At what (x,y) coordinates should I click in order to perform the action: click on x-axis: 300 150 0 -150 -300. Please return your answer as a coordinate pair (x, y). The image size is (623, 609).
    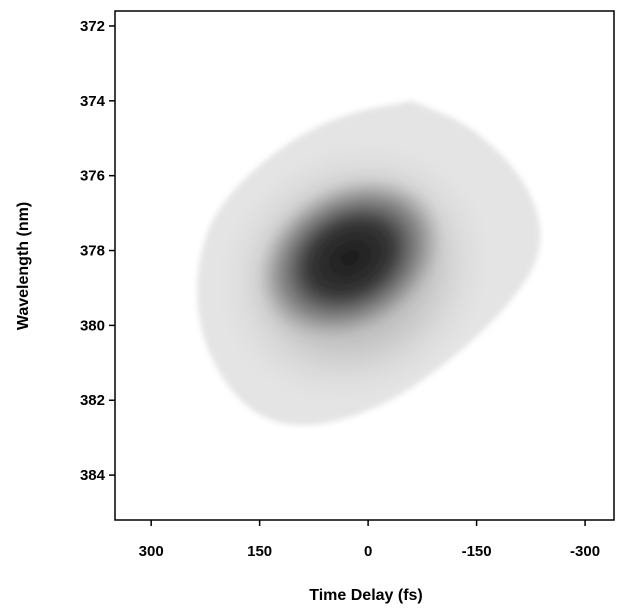
    Looking at the image, I should click on (369, 540).